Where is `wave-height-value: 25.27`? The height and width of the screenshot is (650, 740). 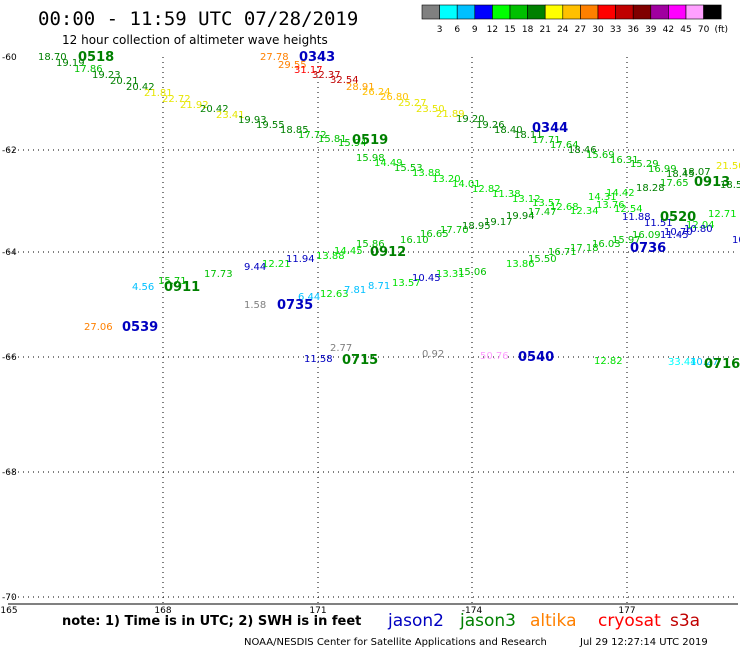 wave-height-value: 25.27 is located at coordinates (412, 103).